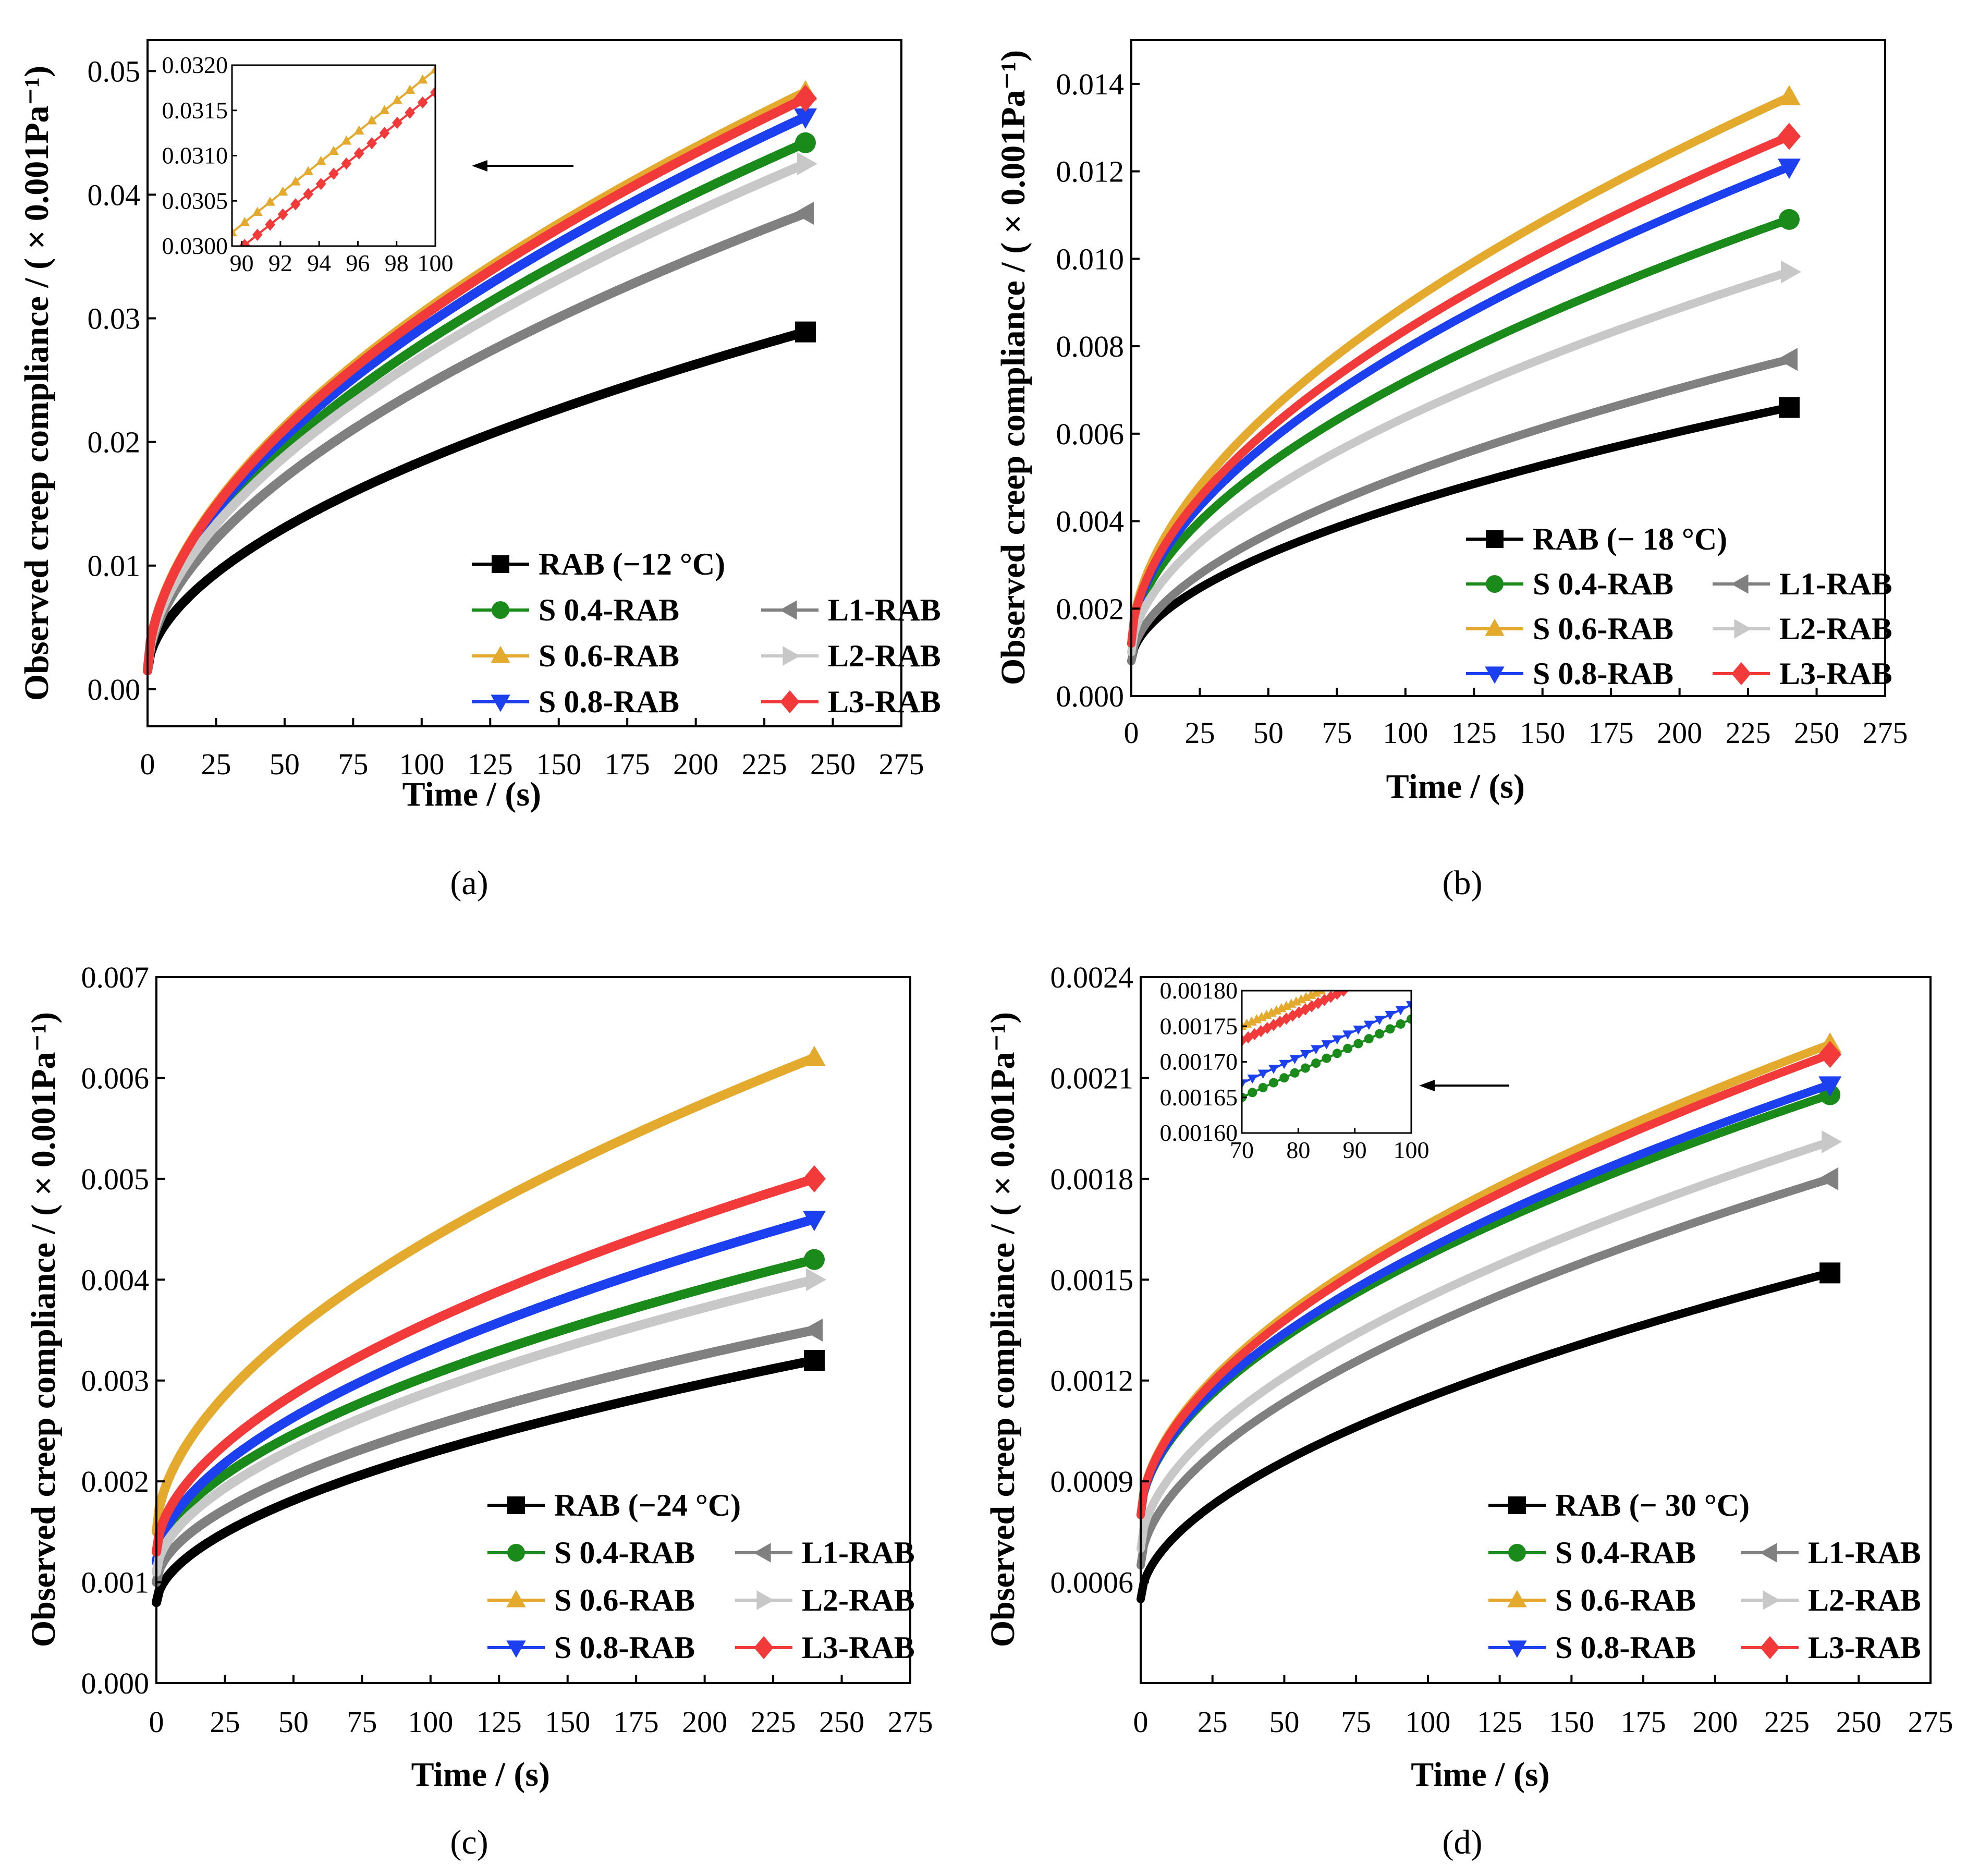 The width and height of the screenshot is (1967, 1876). What do you see at coordinates (636, 1722) in the screenshot?
I see `x-tick-label: 175` at bounding box center [636, 1722].